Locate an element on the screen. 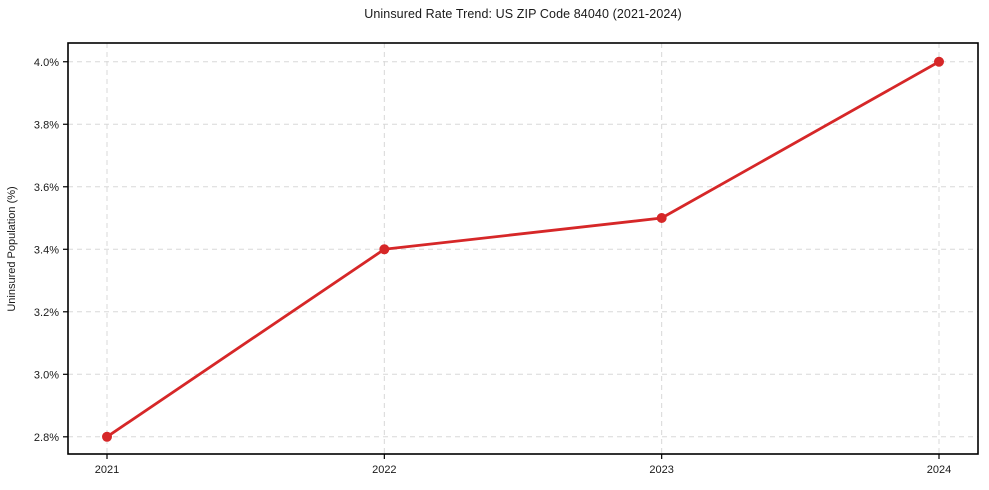 The image size is (989, 490). x-tick-label: 2024 is located at coordinates (939, 470).